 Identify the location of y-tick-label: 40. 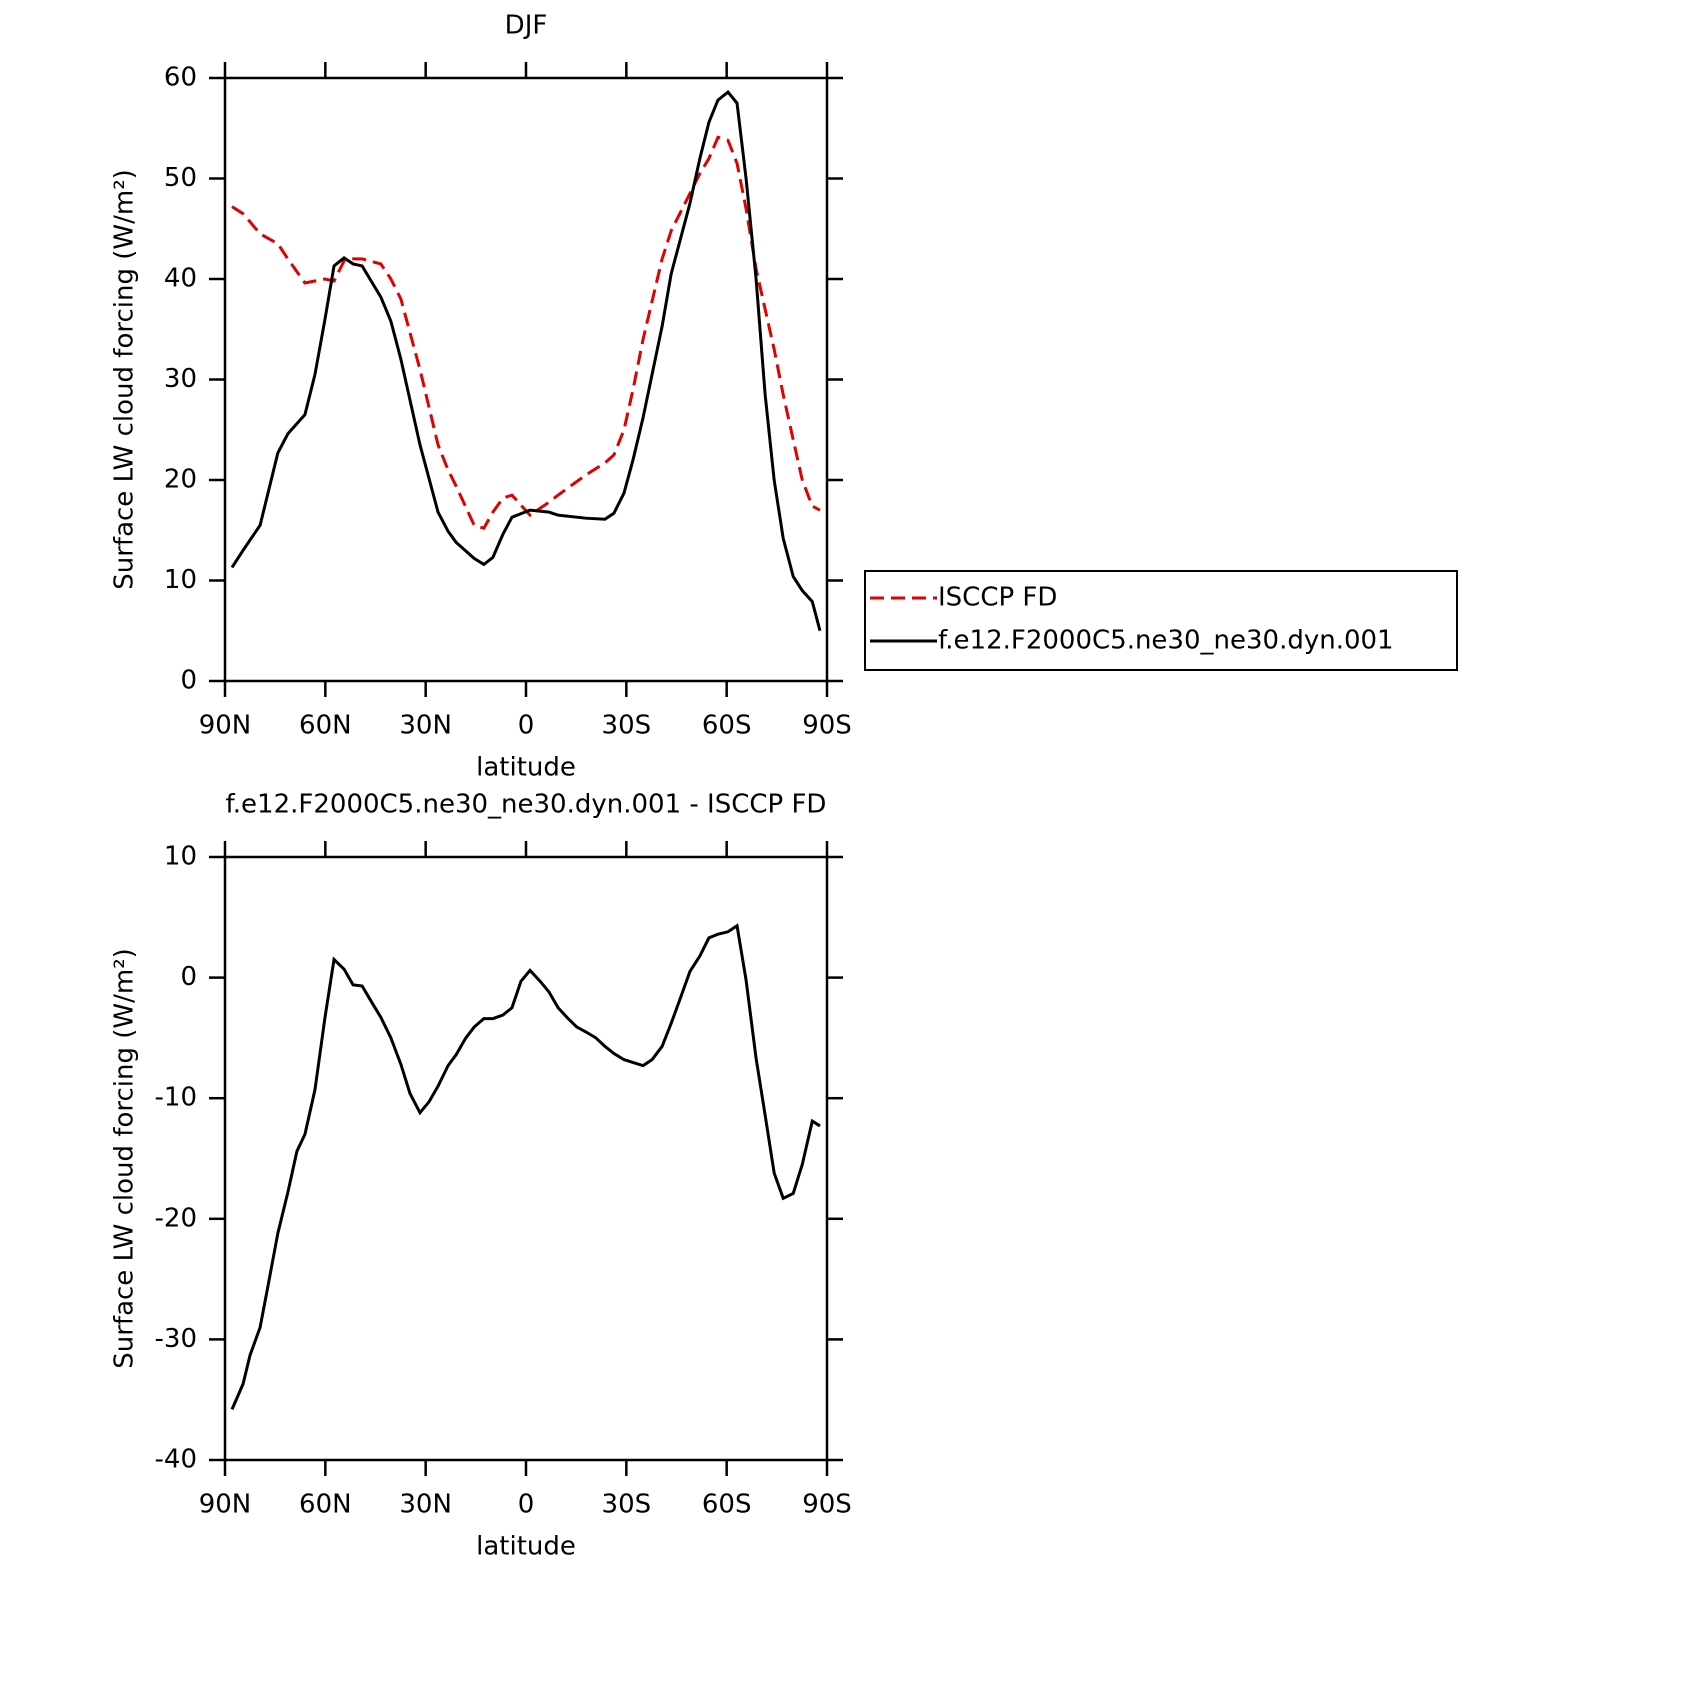
(180, 279).